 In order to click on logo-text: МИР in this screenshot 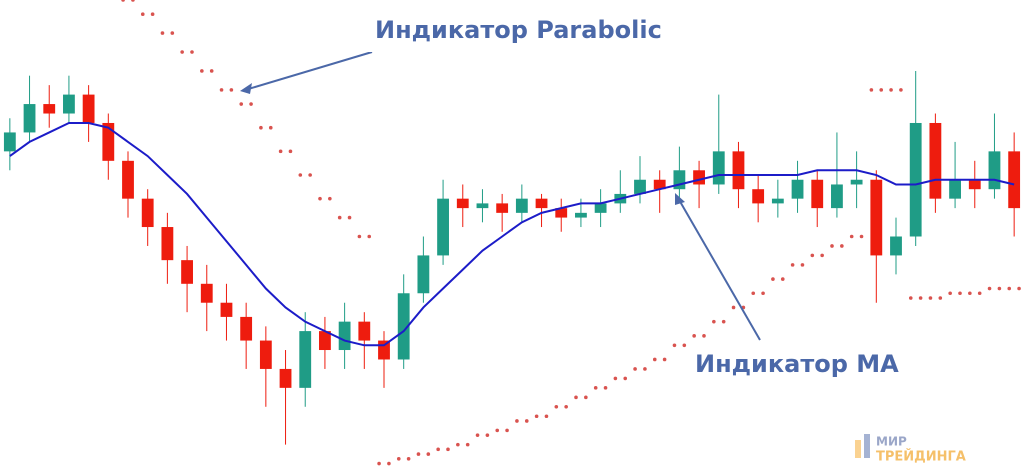, I will do `click(891, 442)`.